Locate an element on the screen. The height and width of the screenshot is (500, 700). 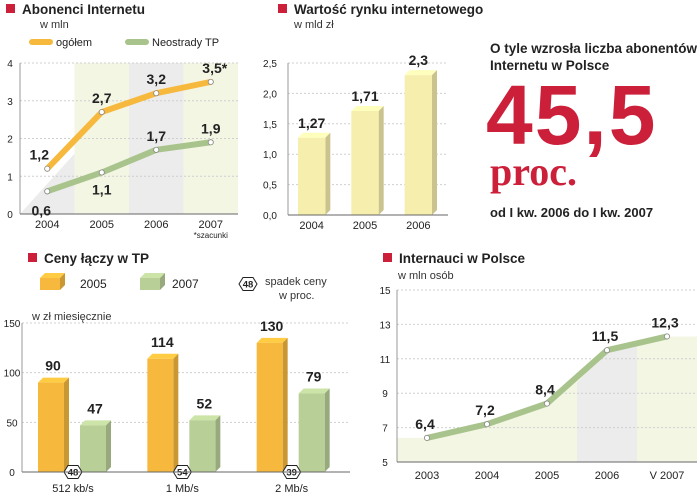
internauci-data-label: 12,3 is located at coordinates (664, 322).